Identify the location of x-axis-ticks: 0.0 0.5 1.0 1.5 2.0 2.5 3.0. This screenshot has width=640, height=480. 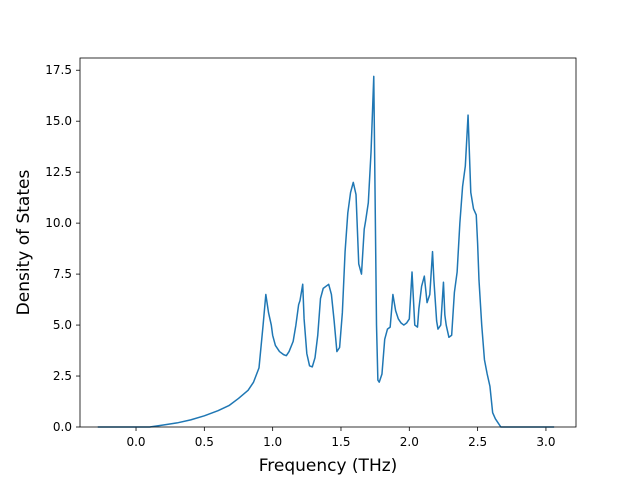
(340, 438).